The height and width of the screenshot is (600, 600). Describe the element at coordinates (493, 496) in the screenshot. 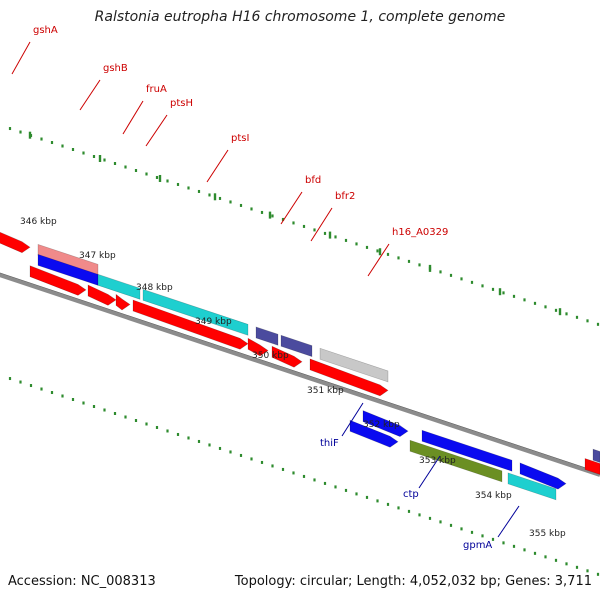

I see `scale-label: 354 kbp` at that location.